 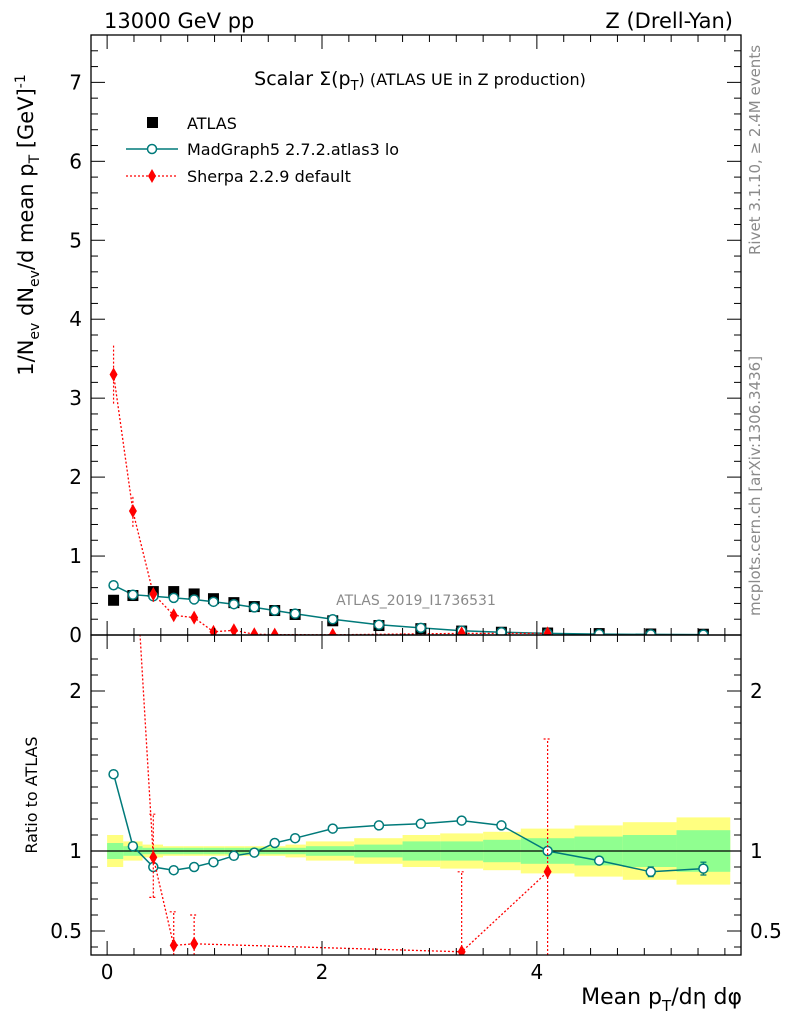 I want to click on sherpa-line, so click(x=330, y=504).